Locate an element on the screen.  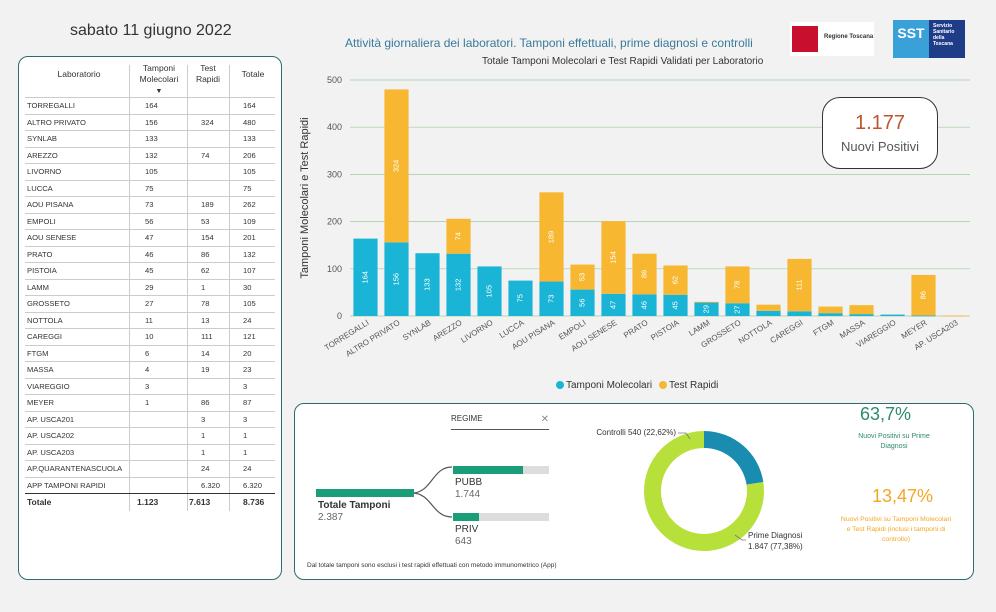
cell-test-rapidi: 74 is located at coordinates (205, 155).